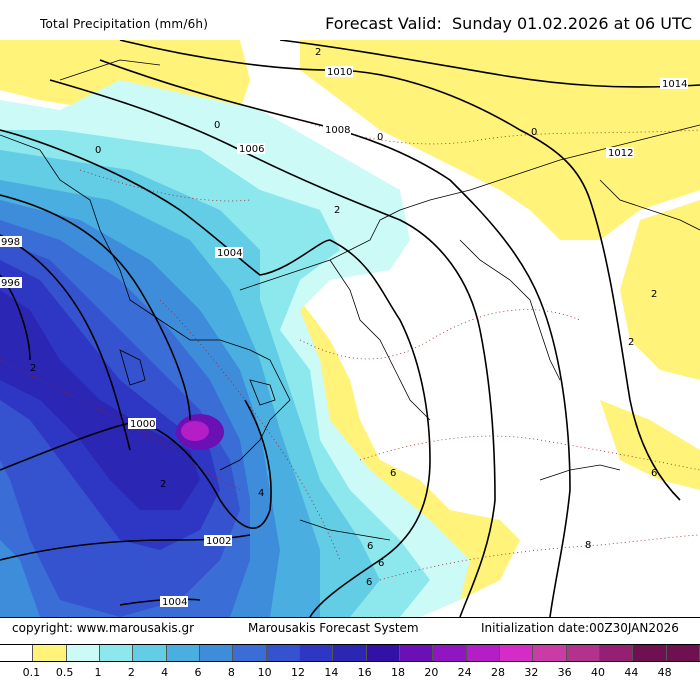 The width and height of the screenshot is (700, 700). I want to click on svg-text: 996, so click(10, 283).